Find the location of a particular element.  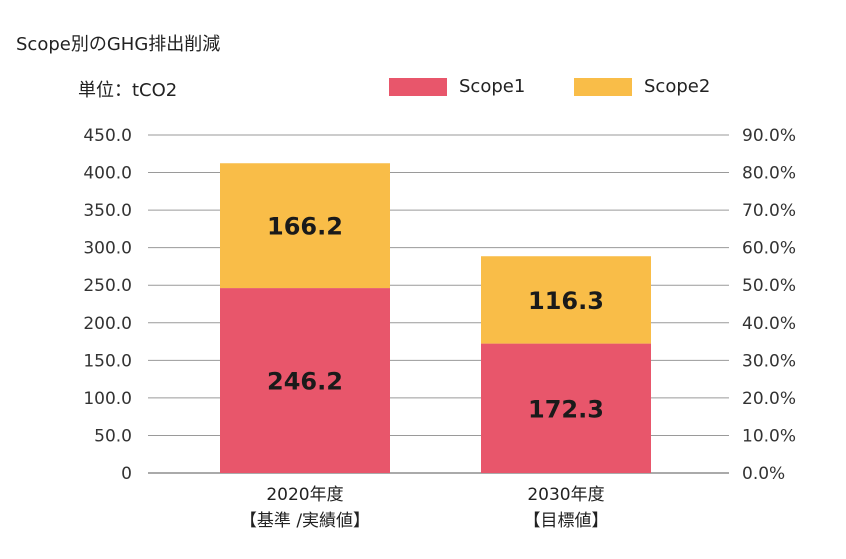

y2-tick-label: 60.0% is located at coordinates (769, 249).